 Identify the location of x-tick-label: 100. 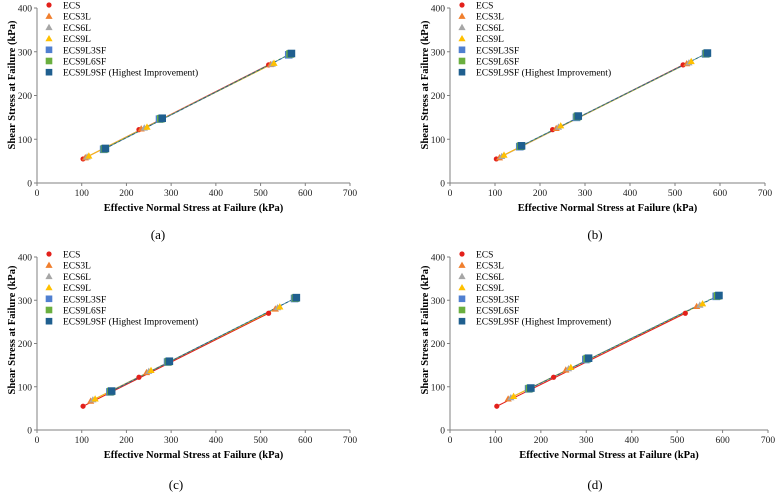
(495, 441).